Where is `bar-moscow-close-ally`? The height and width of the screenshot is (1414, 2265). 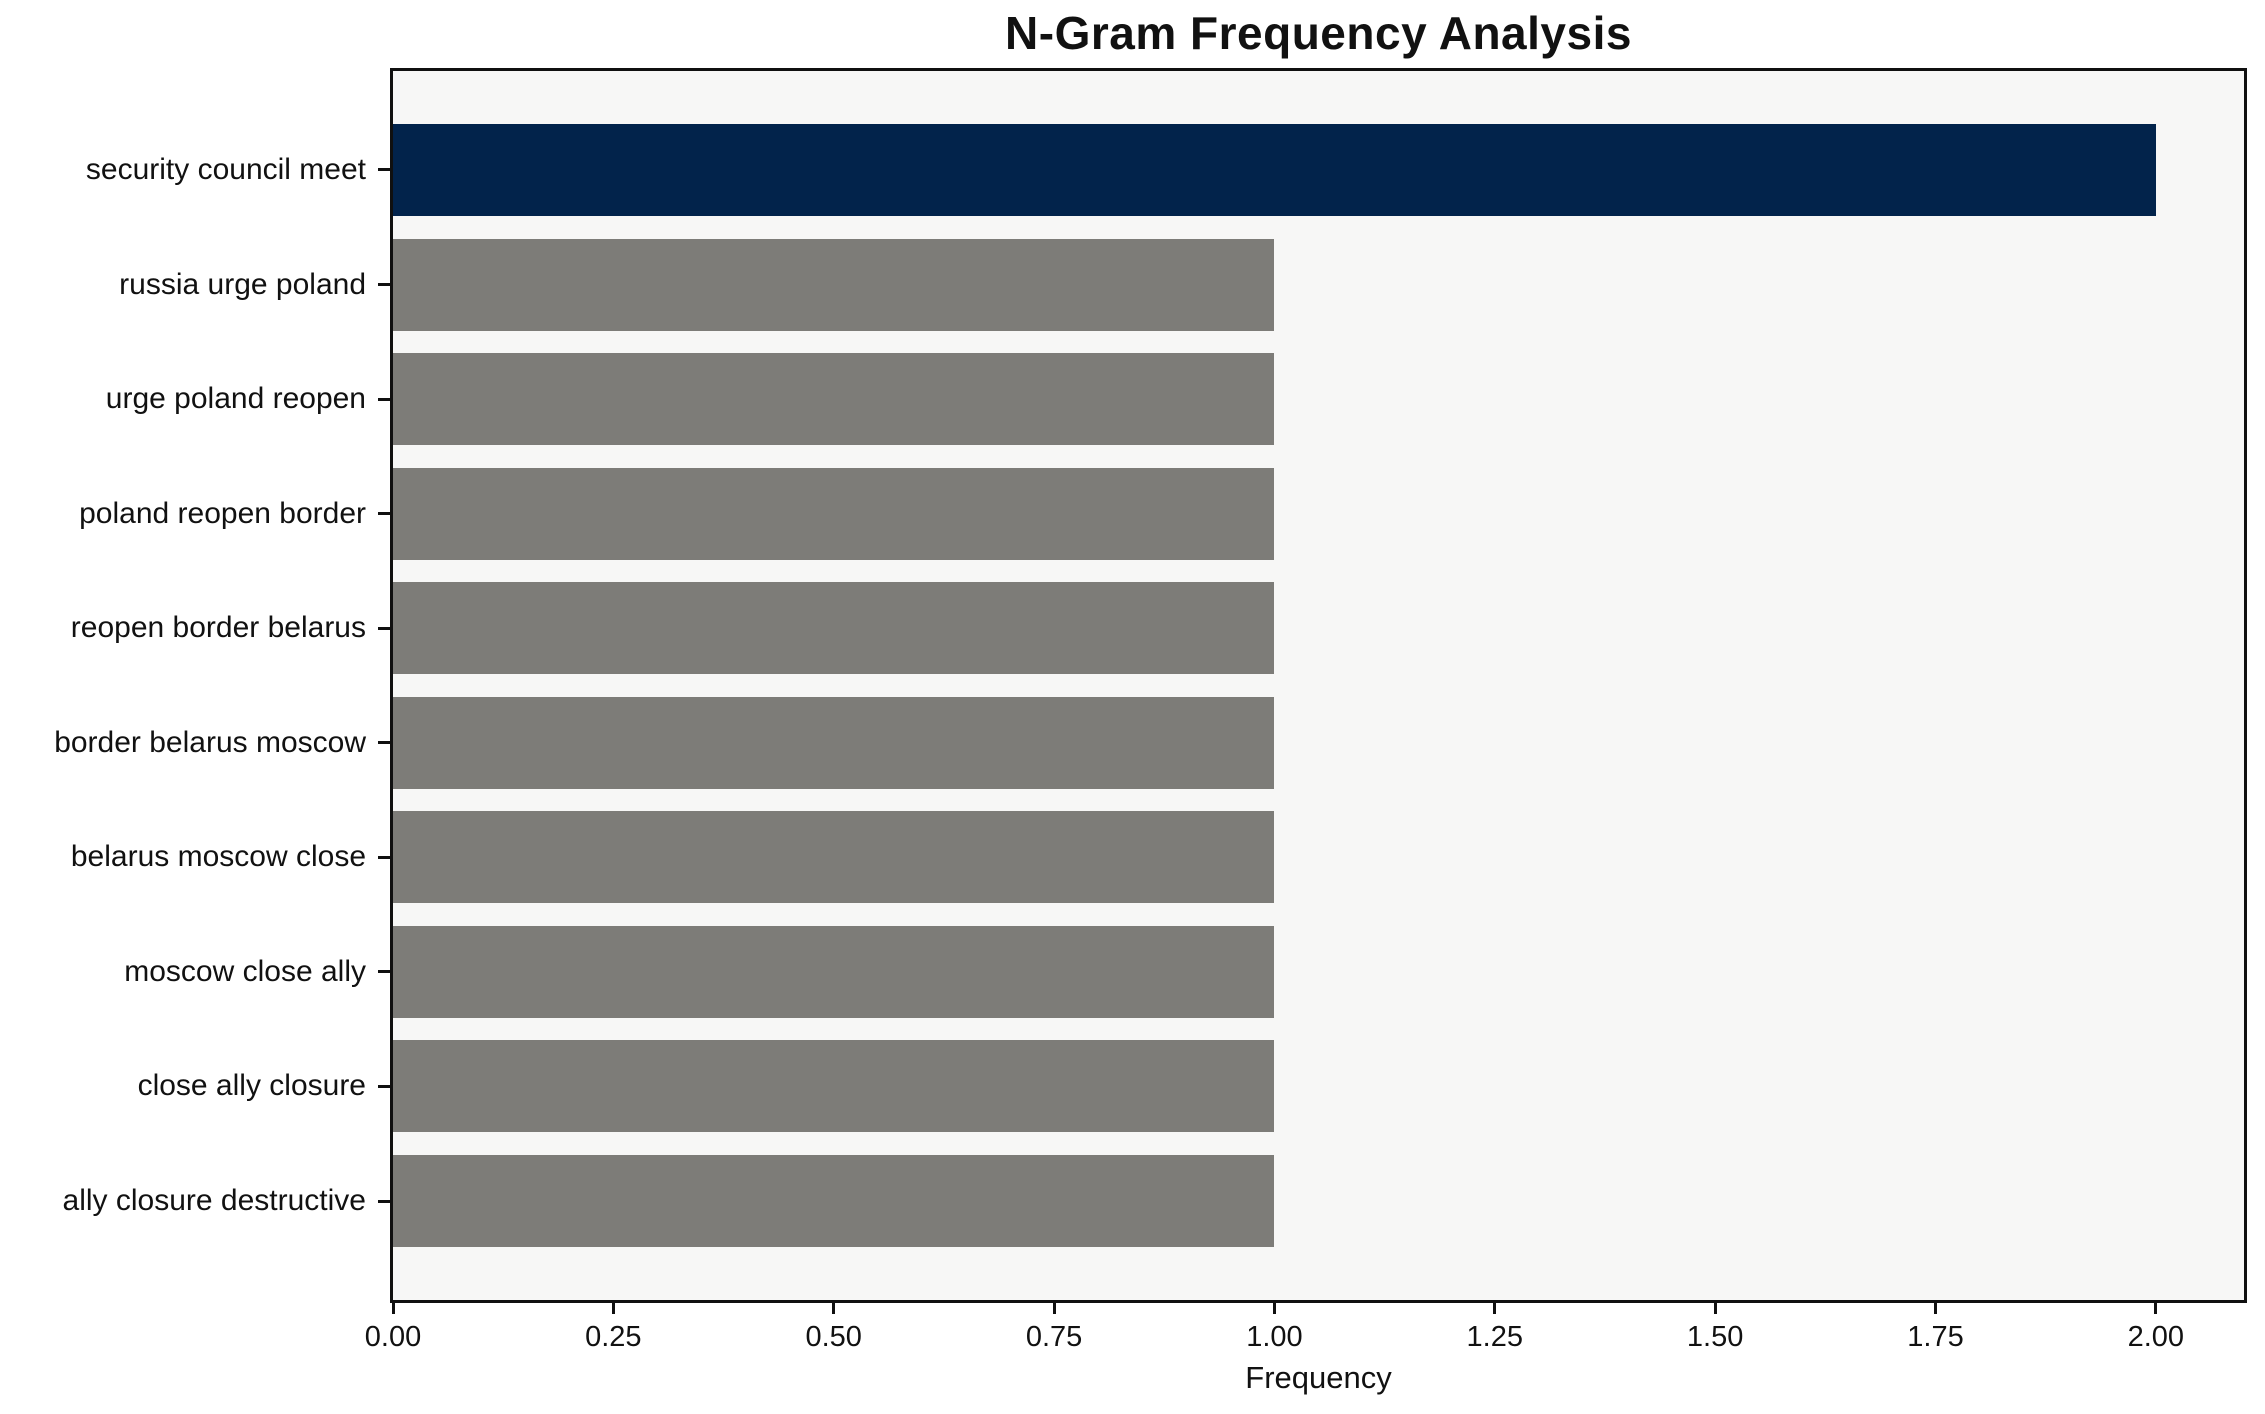 bar-moscow-close-ally is located at coordinates (834, 971).